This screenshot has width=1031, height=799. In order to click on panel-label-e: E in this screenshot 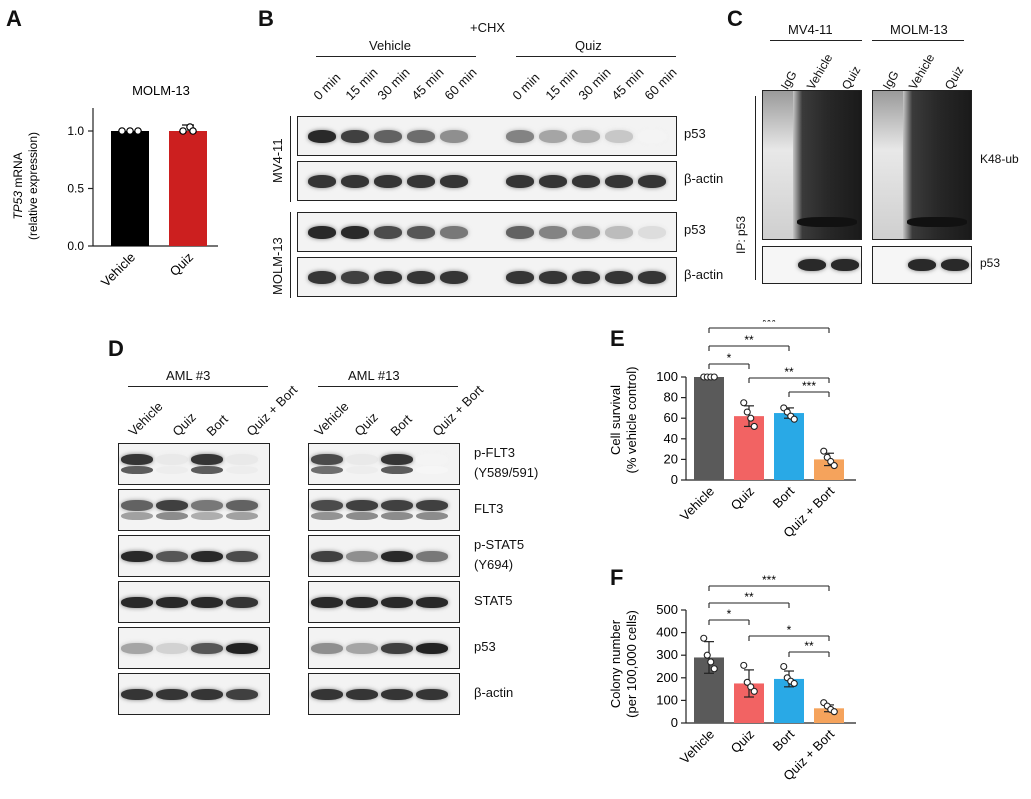, I will do `click(617, 338)`.